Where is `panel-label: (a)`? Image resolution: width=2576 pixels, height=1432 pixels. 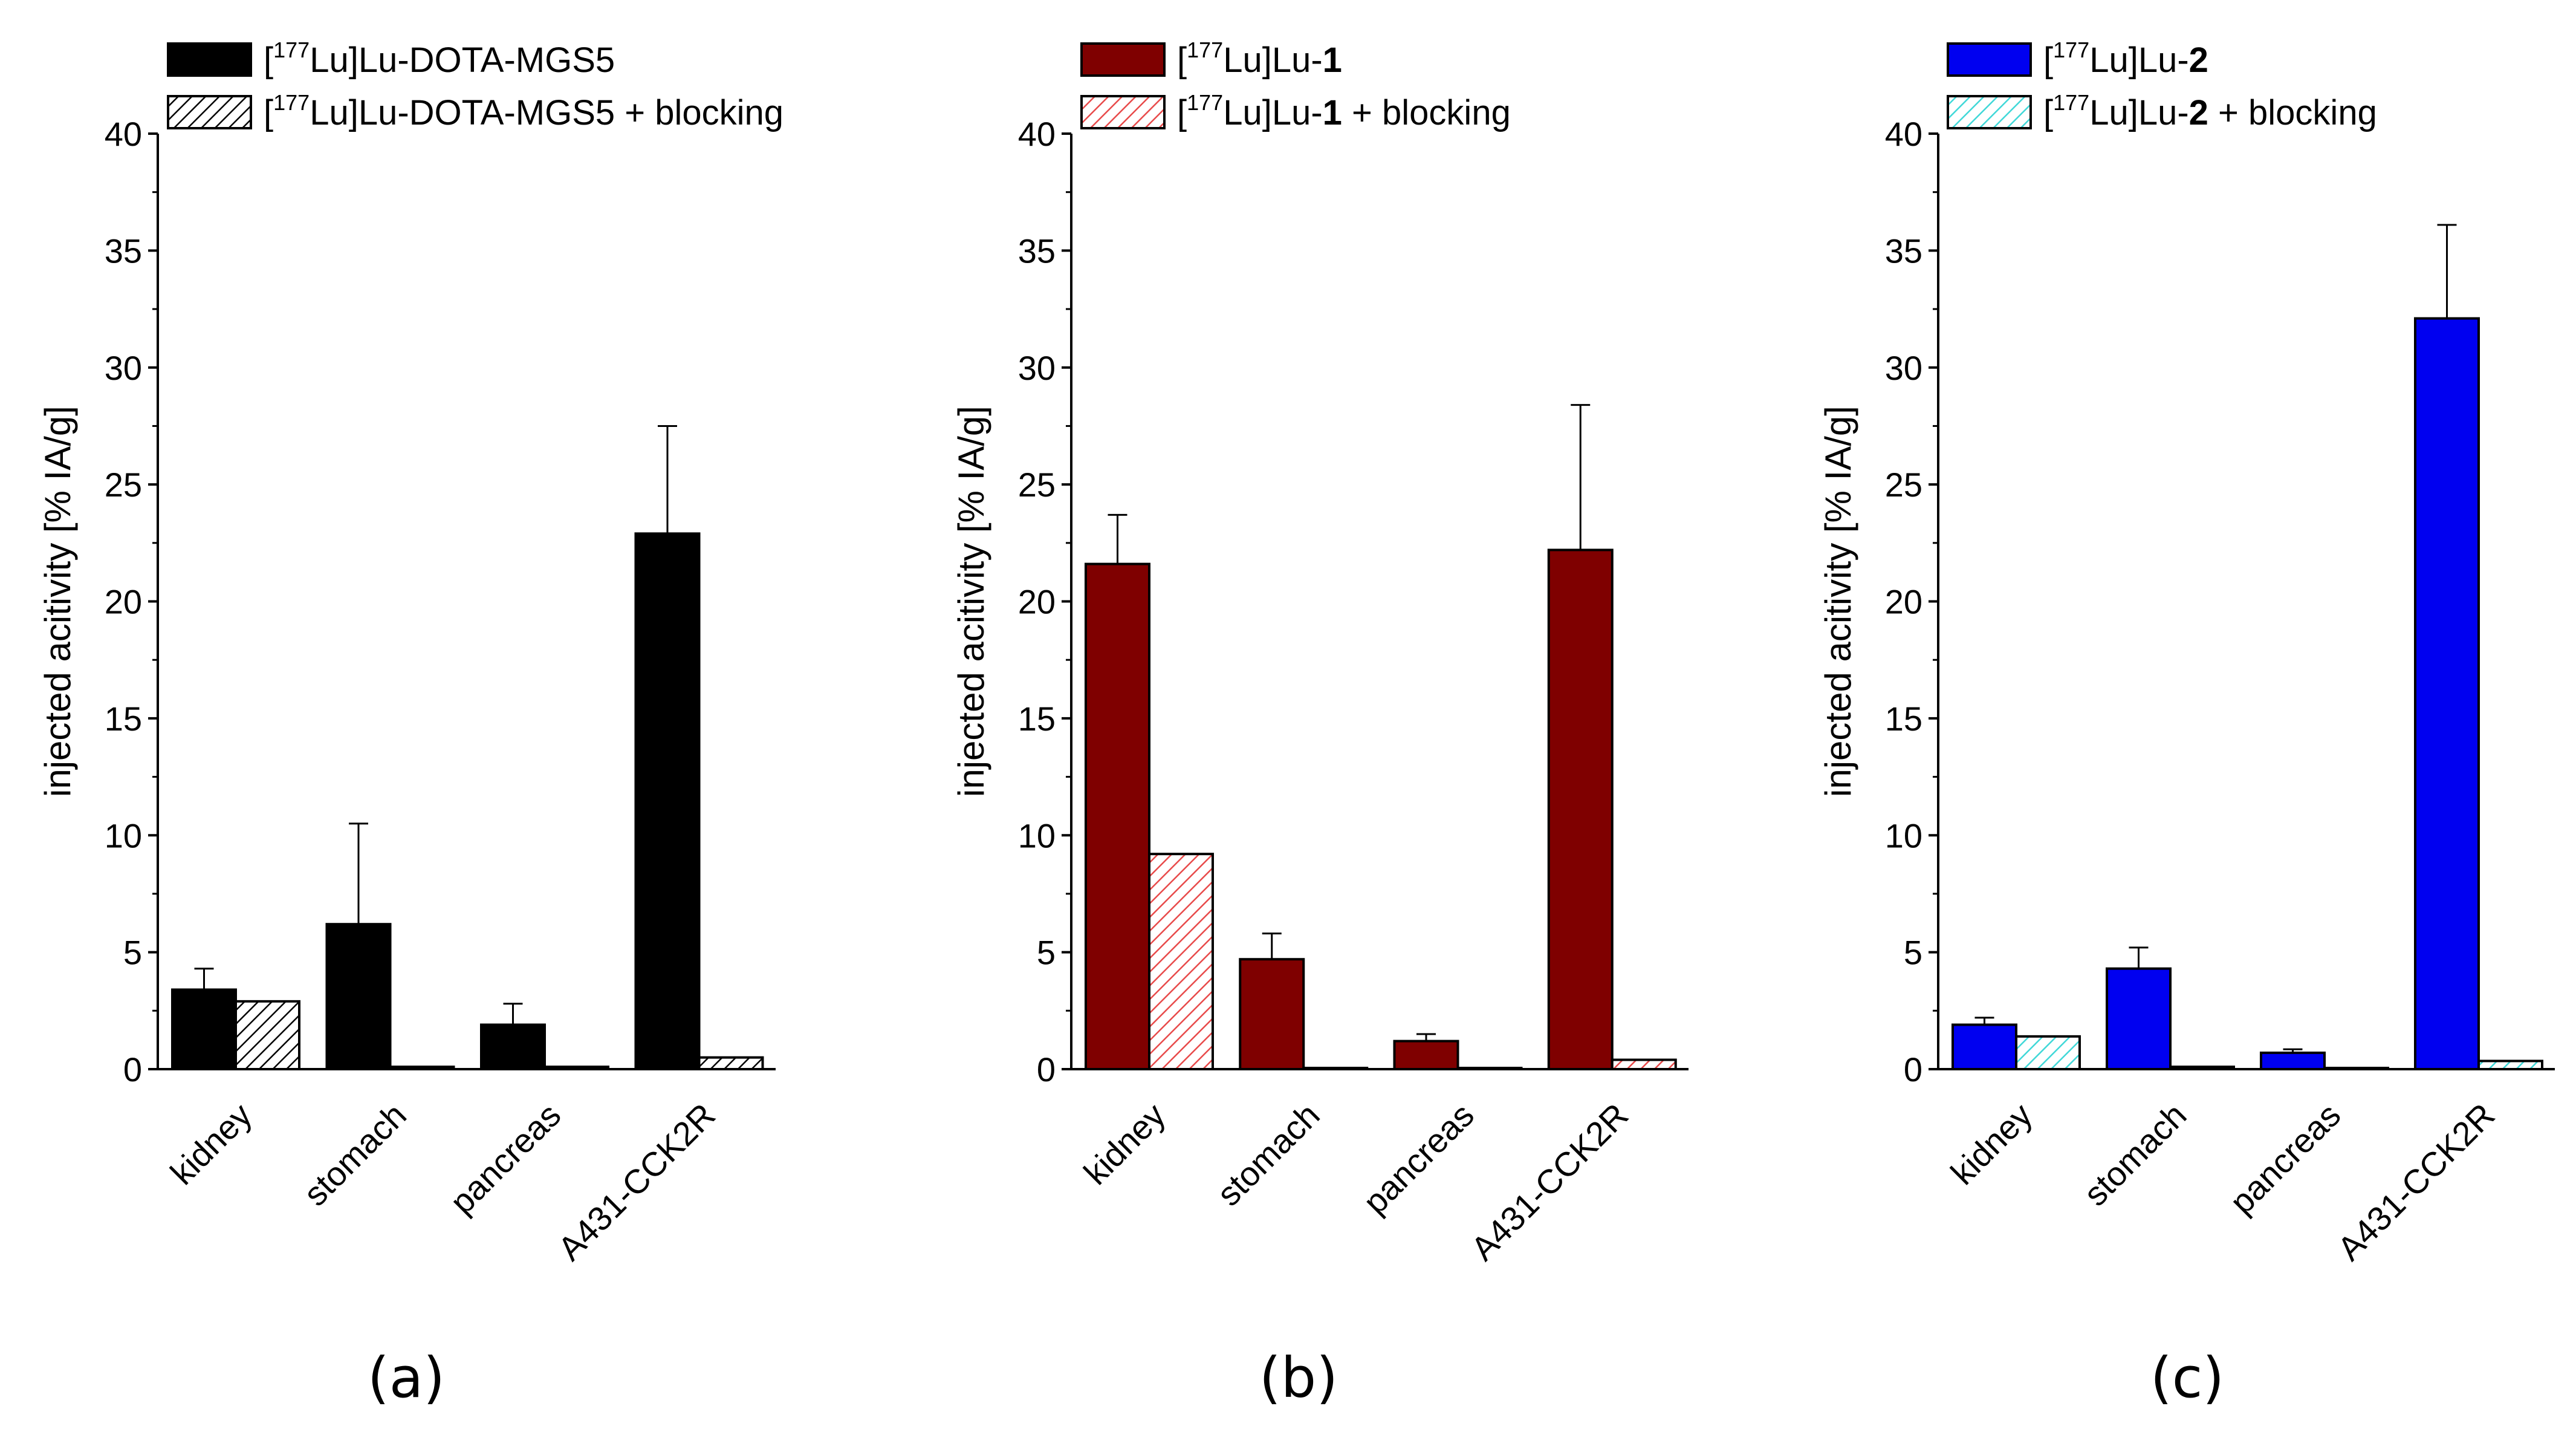 panel-label: (a) is located at coordinates (407, 1378).